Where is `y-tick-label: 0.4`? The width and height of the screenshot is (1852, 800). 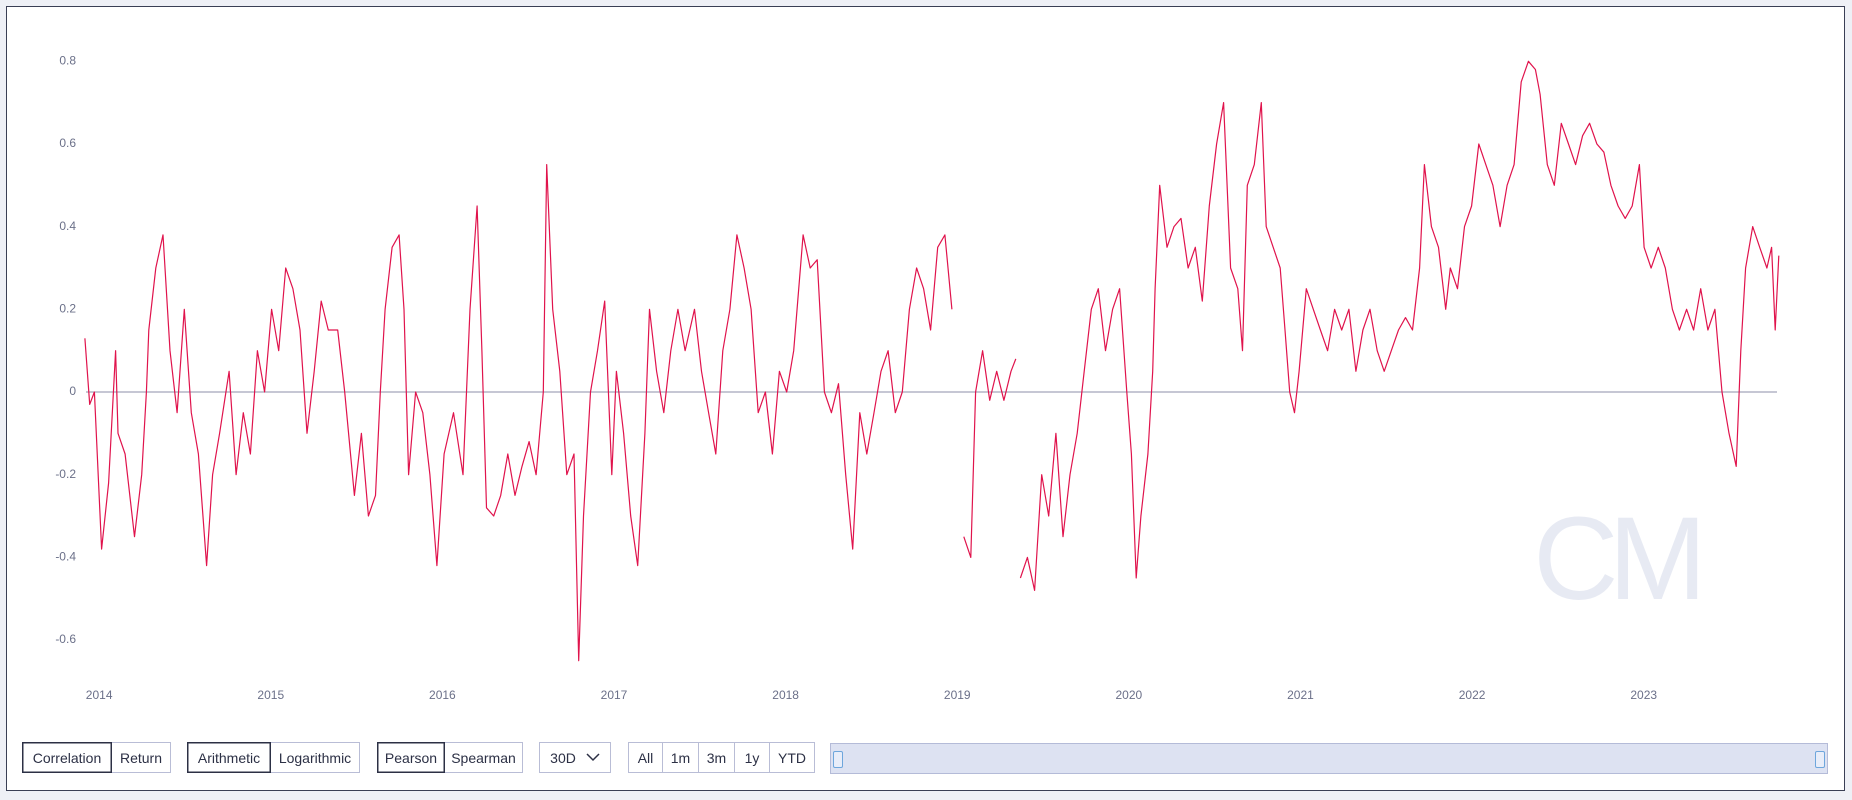 y-tick-label: 0.4 is located at coordinates (67, 226).